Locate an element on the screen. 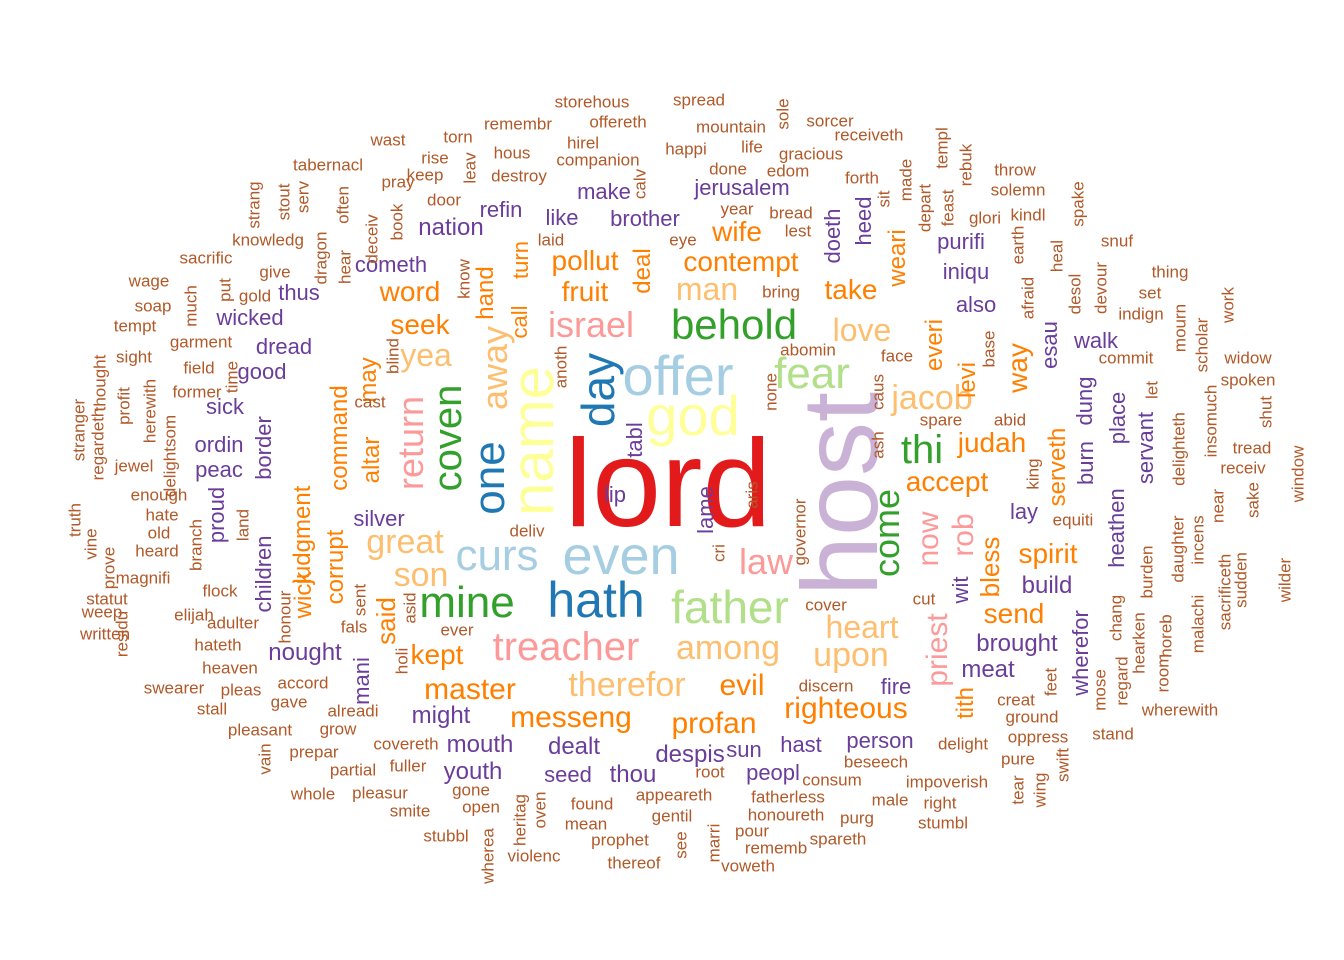 This screenshot has height=960, width=1344. word-love: love is located at coordinates (862, 330).